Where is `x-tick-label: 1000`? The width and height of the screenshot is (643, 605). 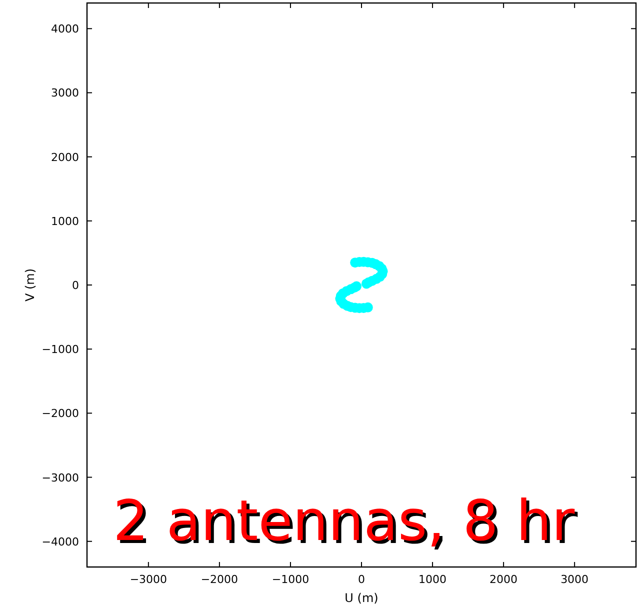 x-tick-label: 1000 is located at coordinates (432, 579).